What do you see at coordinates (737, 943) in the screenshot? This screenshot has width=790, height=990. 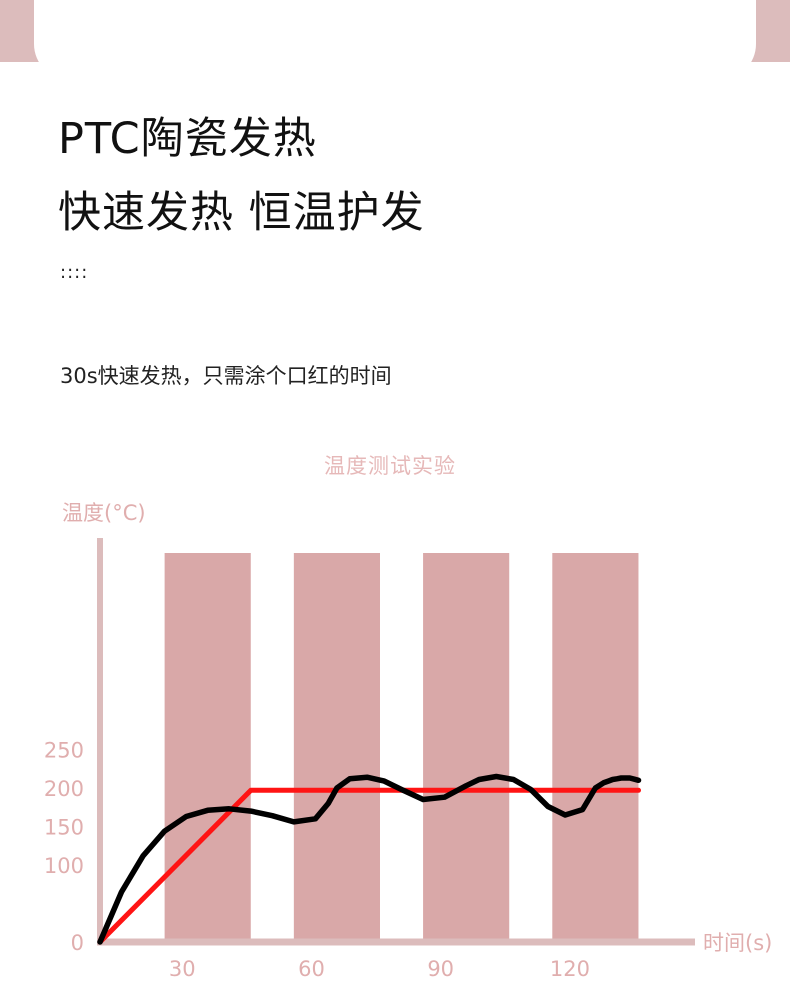 I see `x-axis-label: 时间(s)` at bounding box center [737, 943].